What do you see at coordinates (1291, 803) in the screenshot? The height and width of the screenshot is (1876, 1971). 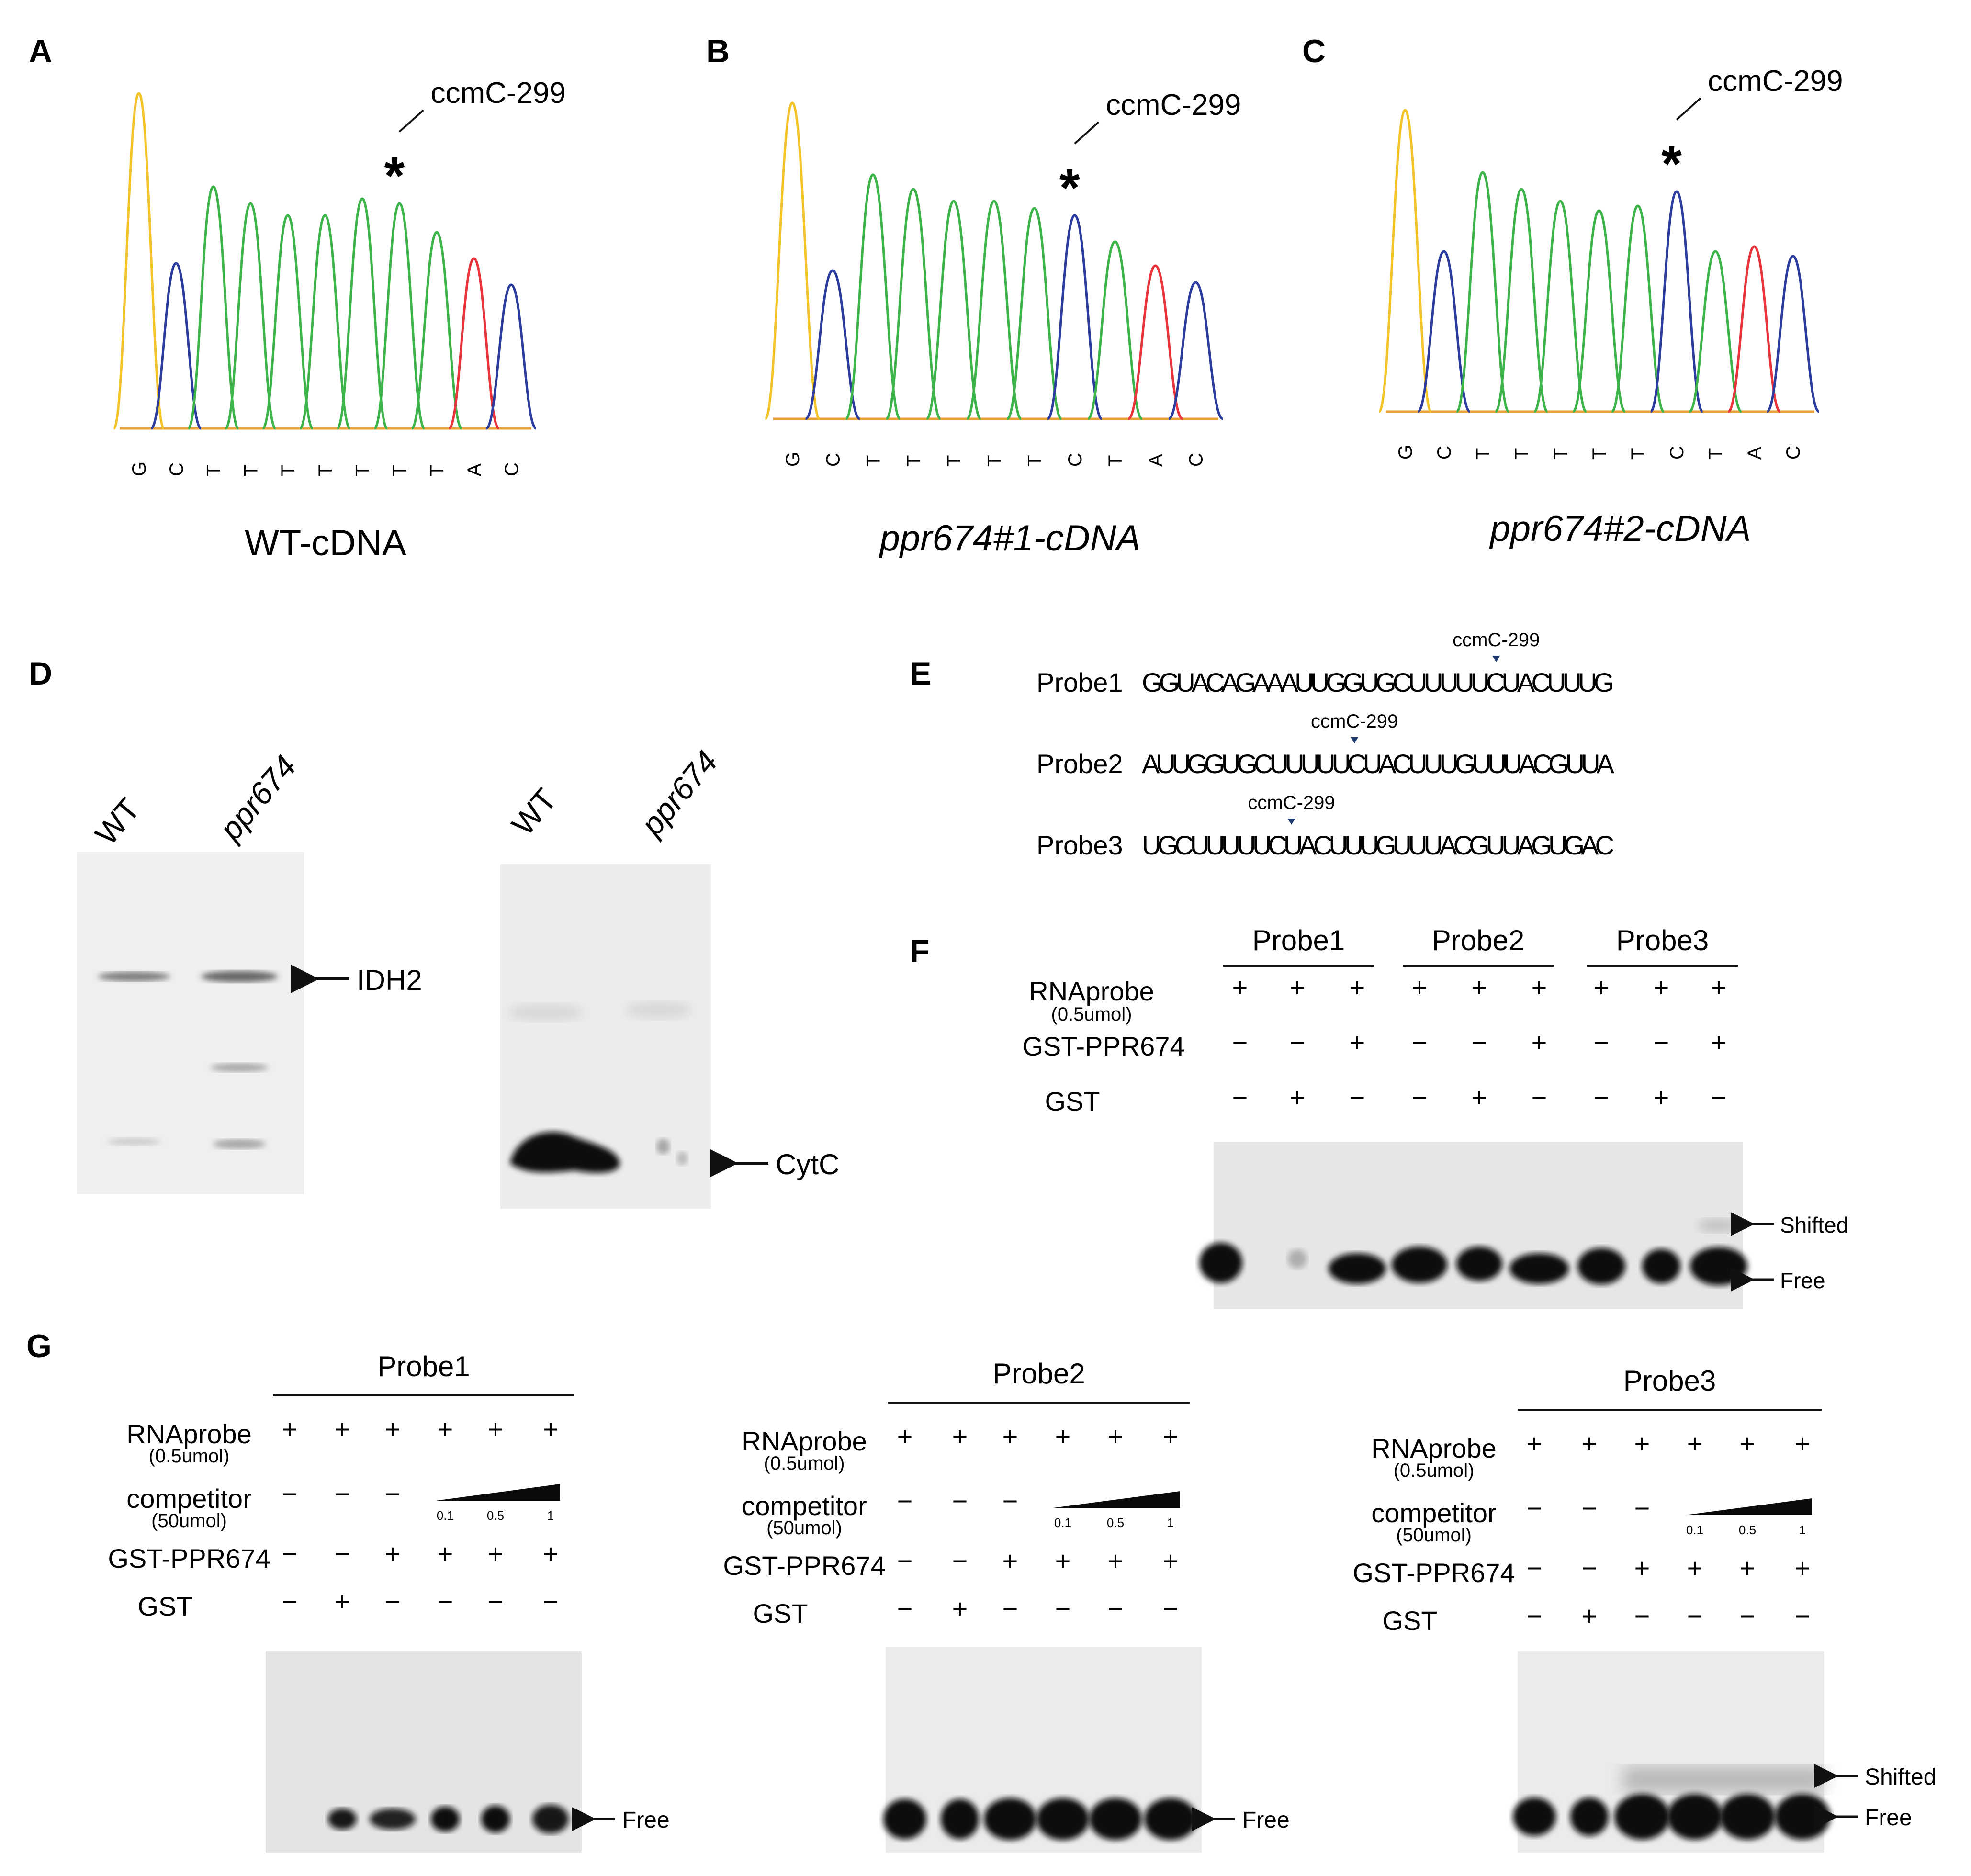 I see `probe-site-label-3: ccmC-299` at bounding box center [1291, 803].